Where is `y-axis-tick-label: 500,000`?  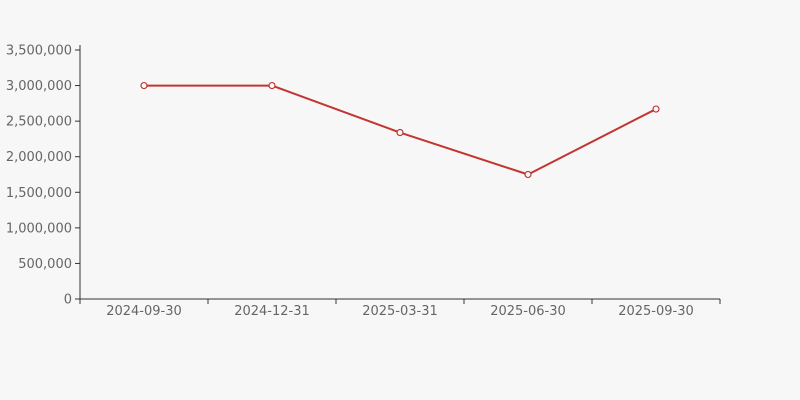
y-axis-tick-label: 500,000 is located at coordinates (45, 264).